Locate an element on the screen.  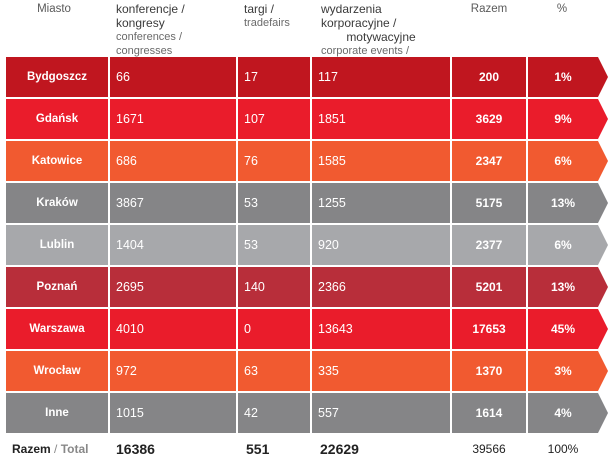
footer-label-en: Total is located at coordinates (74, 449).